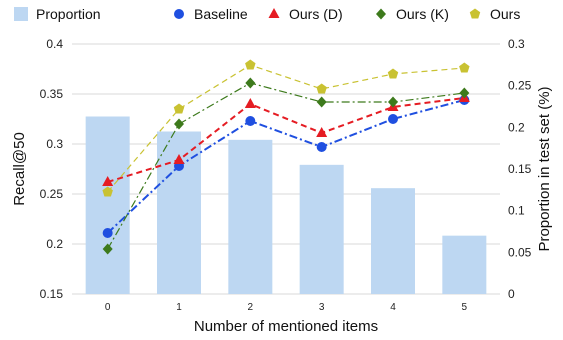  Describe the element at coordinates (52, 294) in the screenshot. I see `y-tick-label-left: 0.15` at that location.